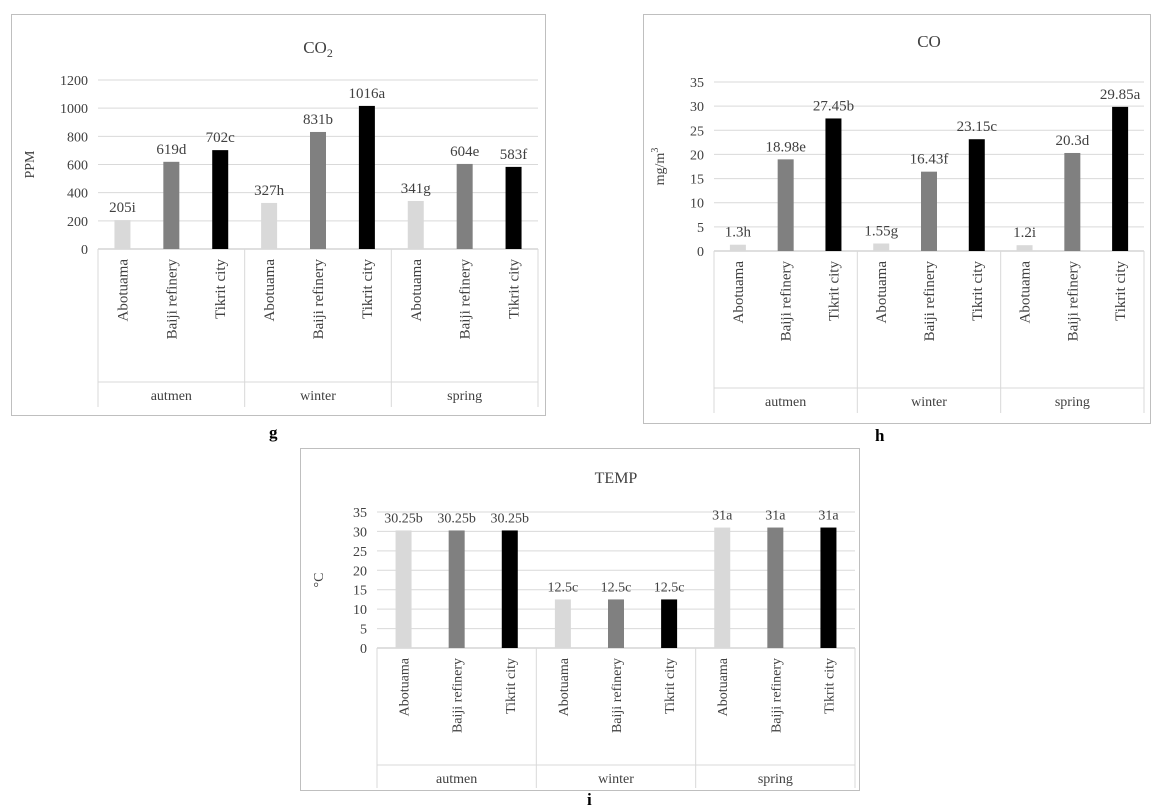  What do you see at coordinates (122, 208) in the screenshot?
I see `data-label: 205i` at bounding box center [122, 208].